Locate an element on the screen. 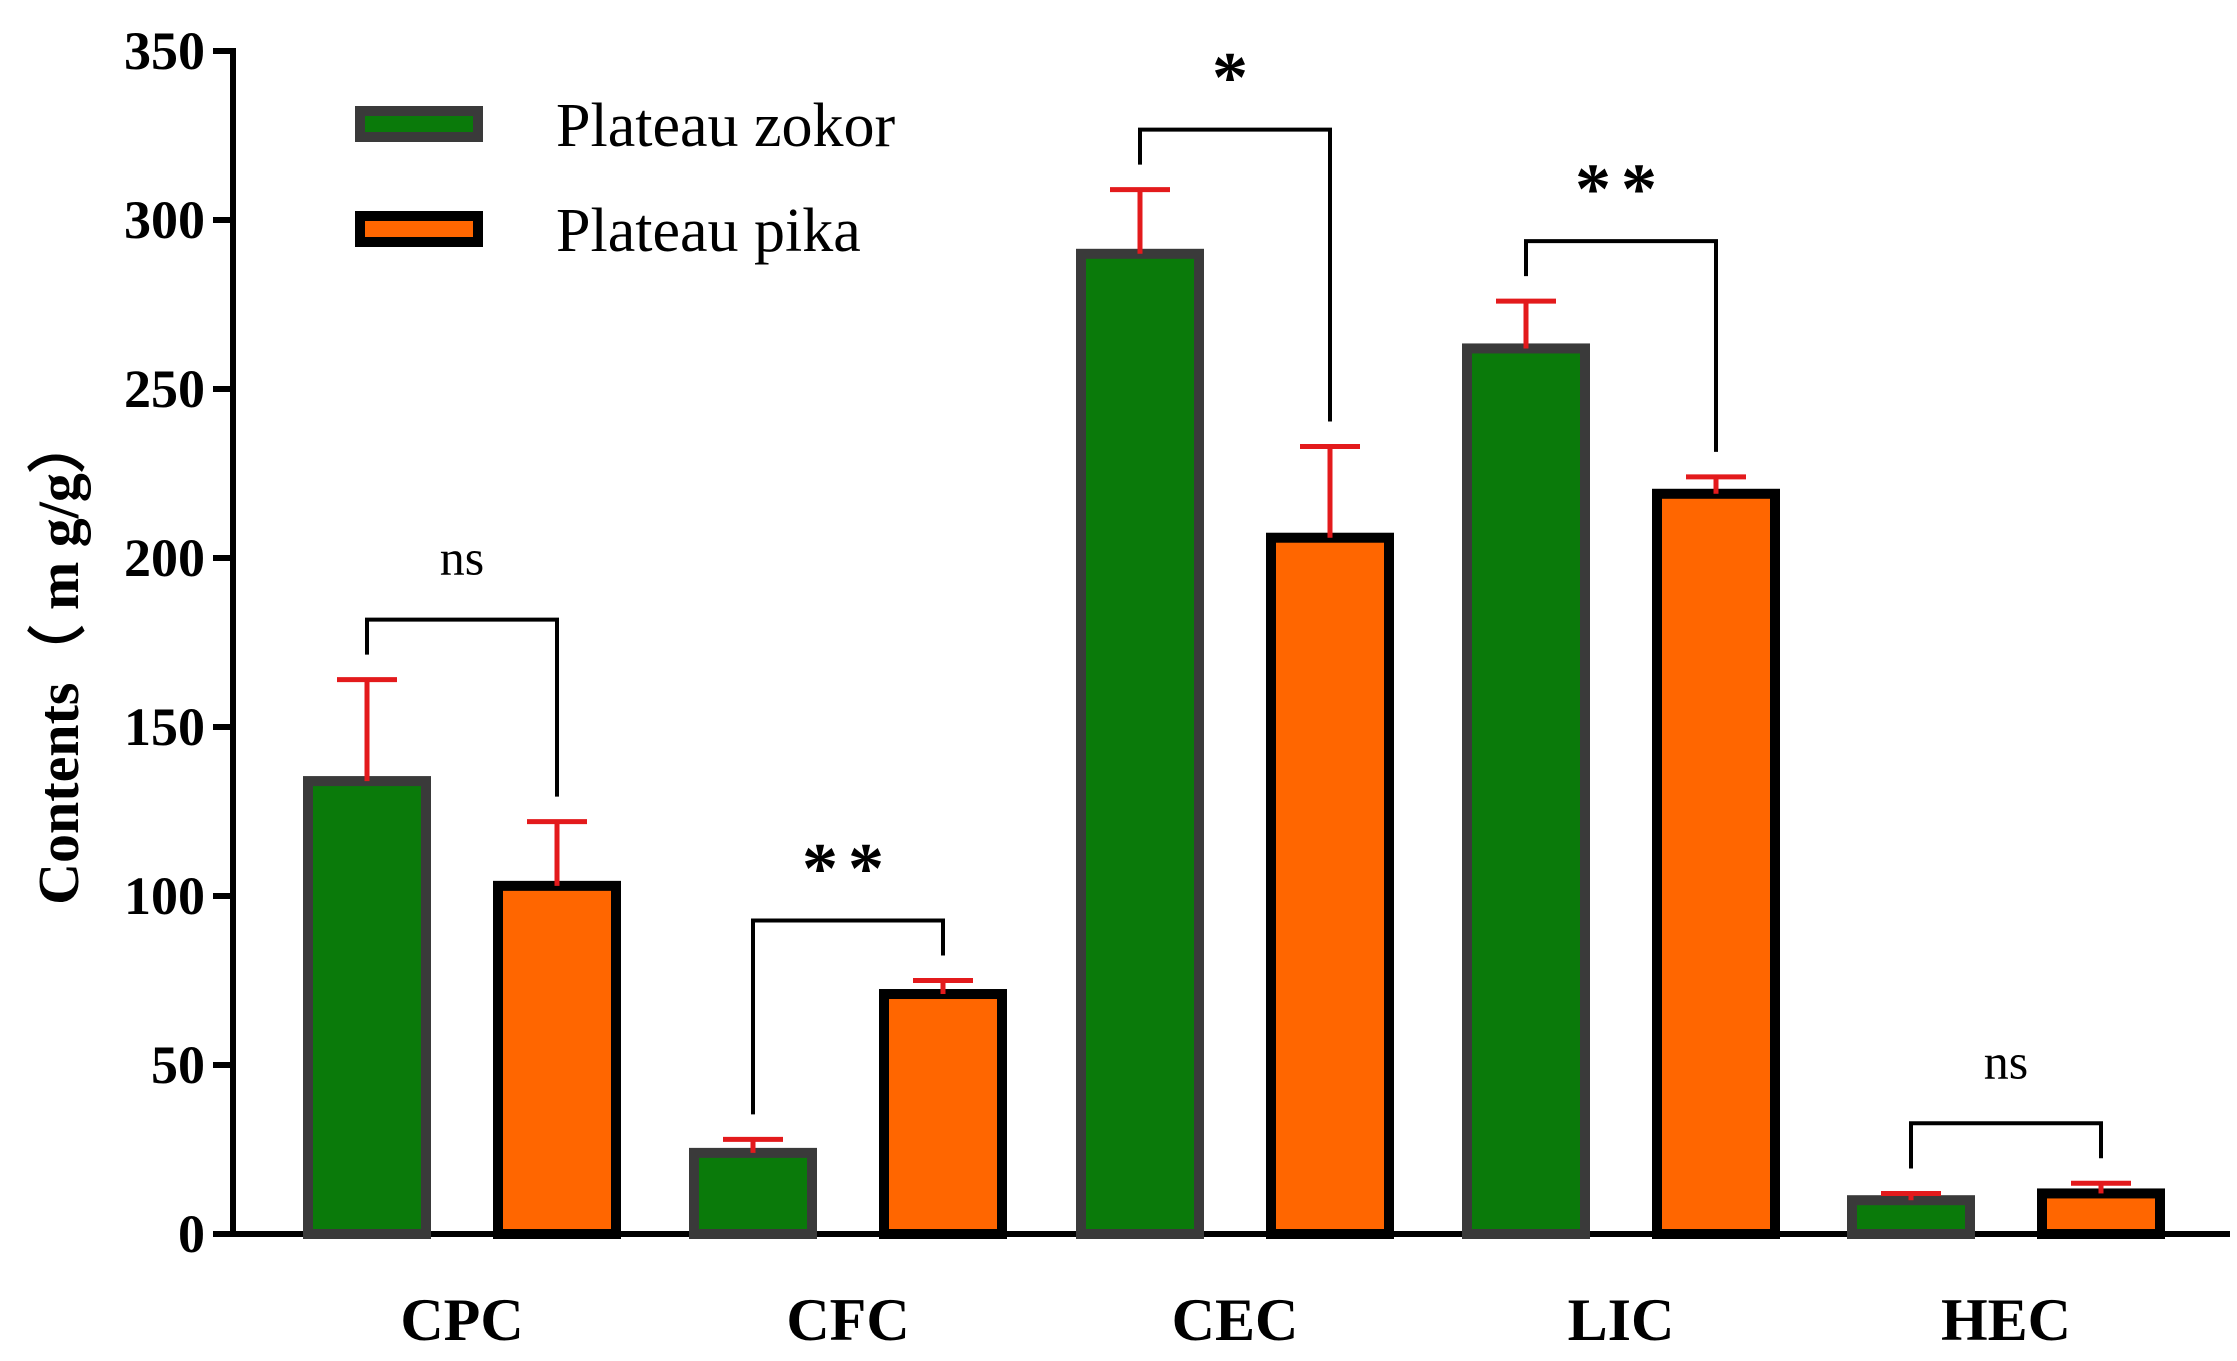  legend-label: Plateau zokor is located at coordinates (726, 126).